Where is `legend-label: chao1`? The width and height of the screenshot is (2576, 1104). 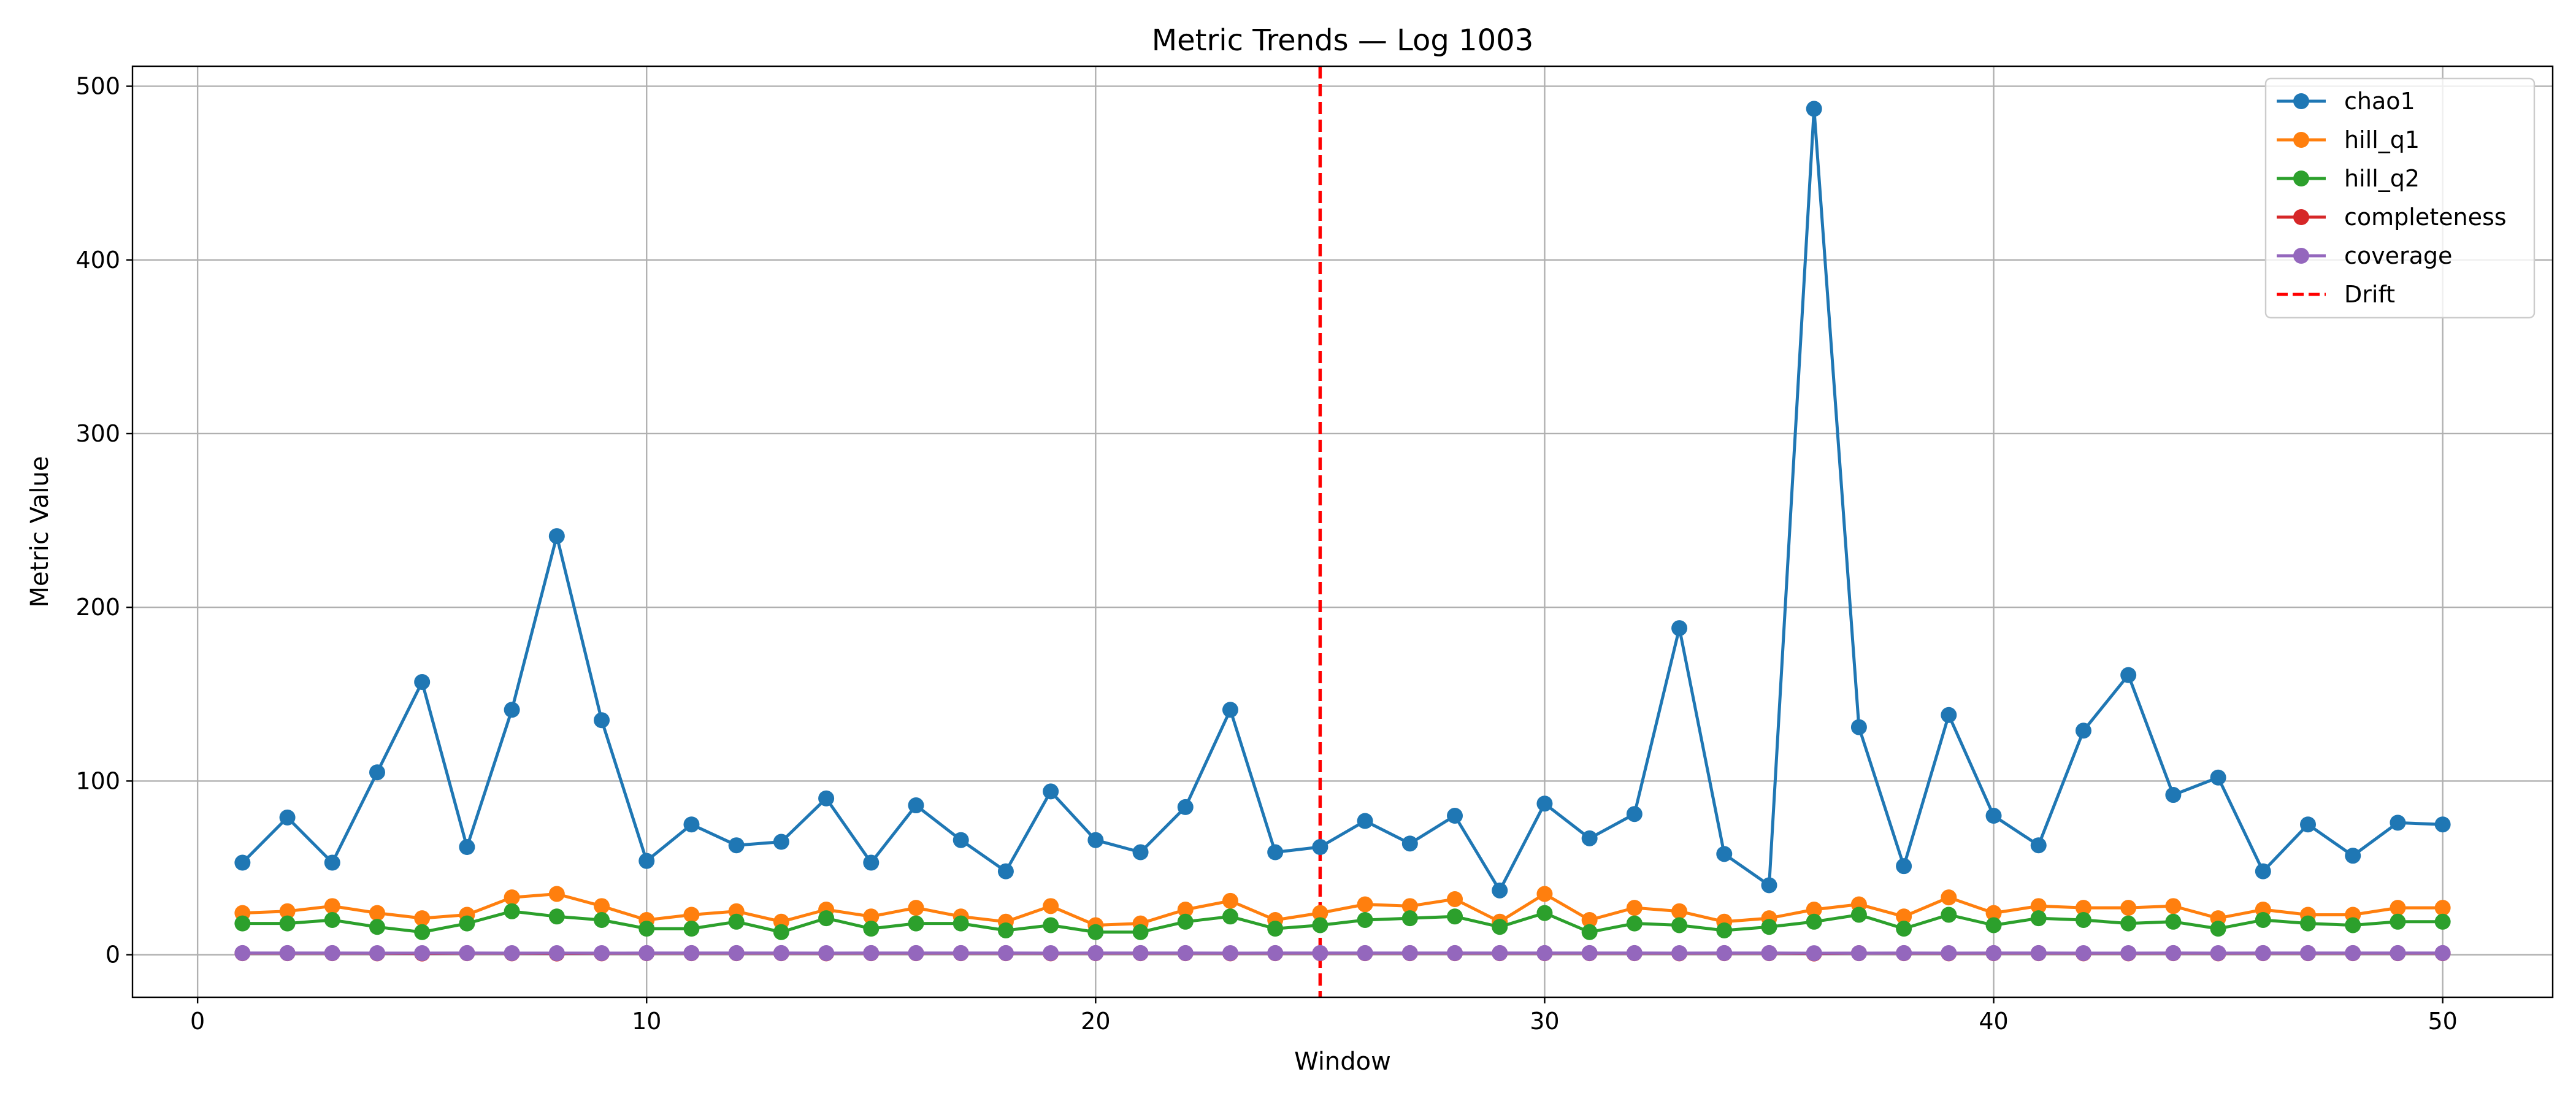
legend-label: chao1 is located at coordinates (2379, 101).